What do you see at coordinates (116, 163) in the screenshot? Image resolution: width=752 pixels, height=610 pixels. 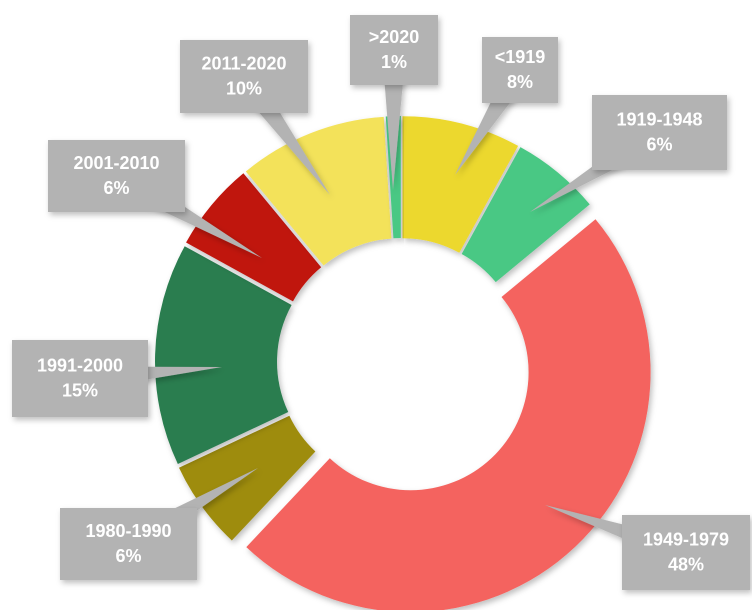 I see `category-label: 2001-2010` at bounding box center [116, 163].